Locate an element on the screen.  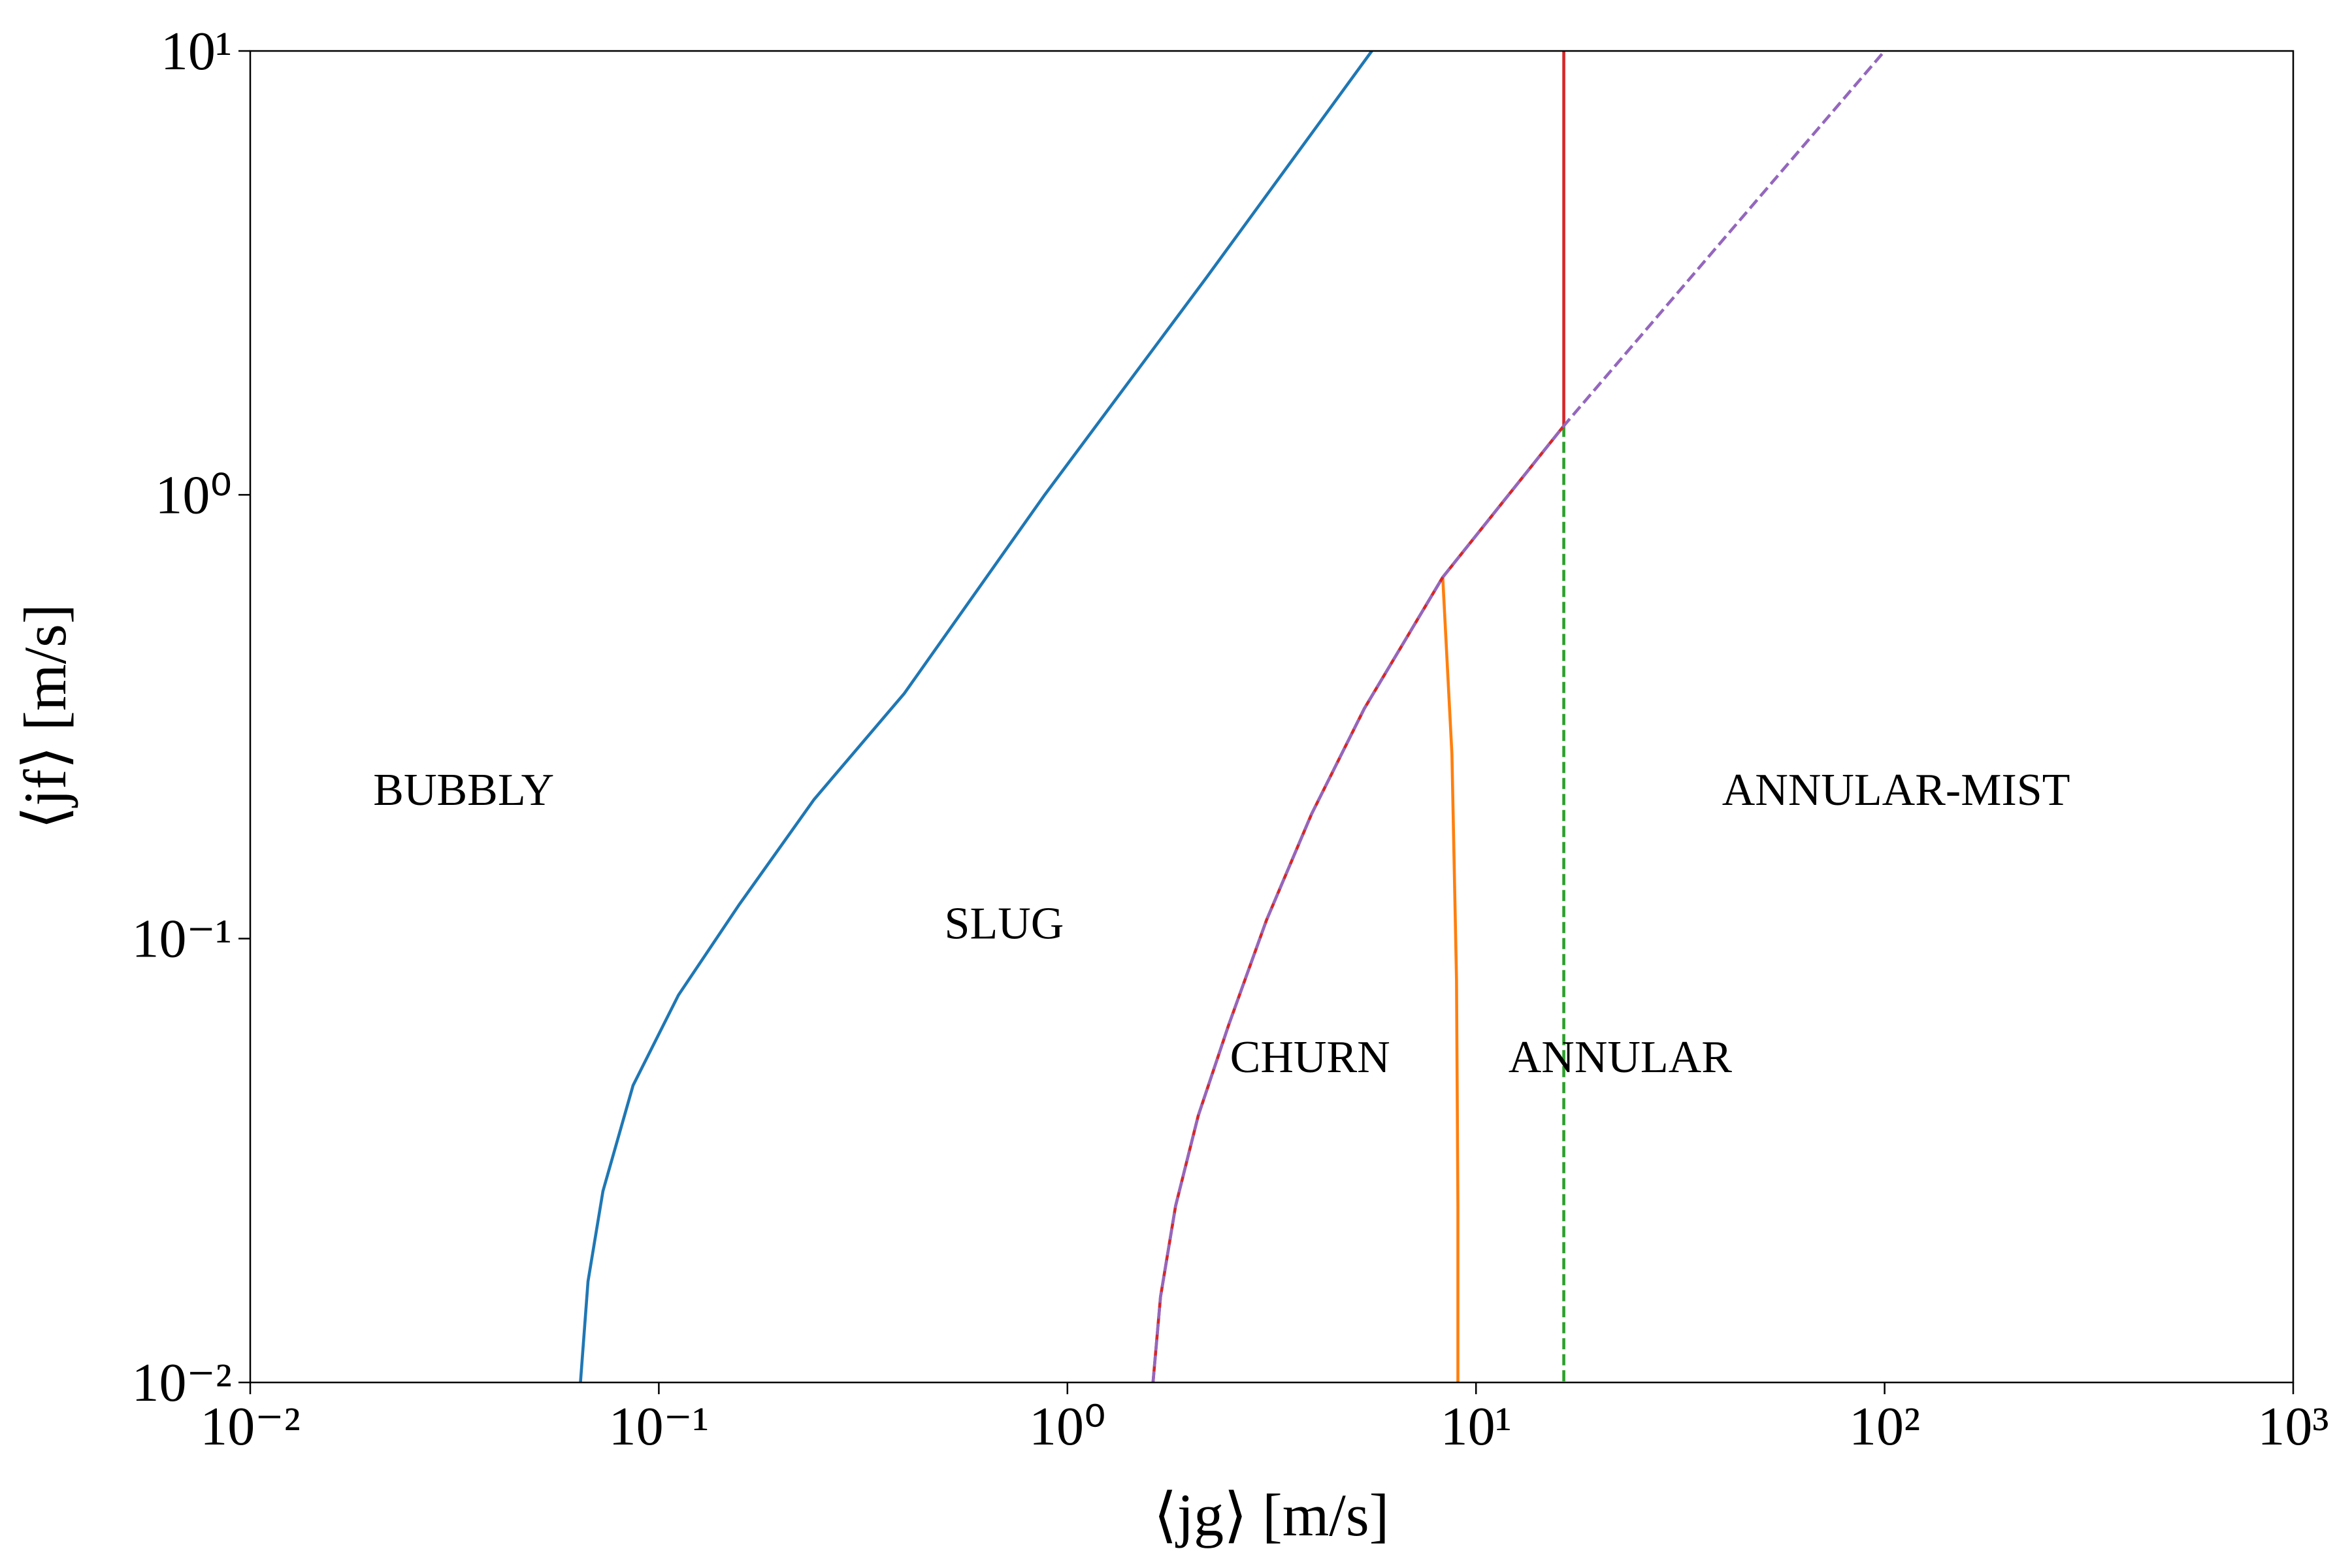
x-axis-label: ⟨jg⟩ [m/s] is located at coordinates (1272, 1515).